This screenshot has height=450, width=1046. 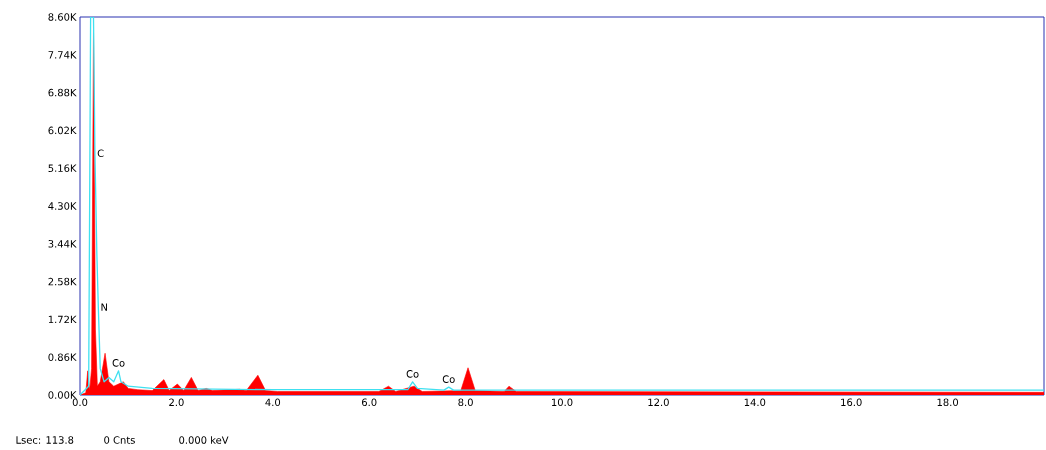 What do you see at coordinates (658, 402) in the screenshot?
I see `x-tick-label: 12.0` at bounding box center [658, 402].